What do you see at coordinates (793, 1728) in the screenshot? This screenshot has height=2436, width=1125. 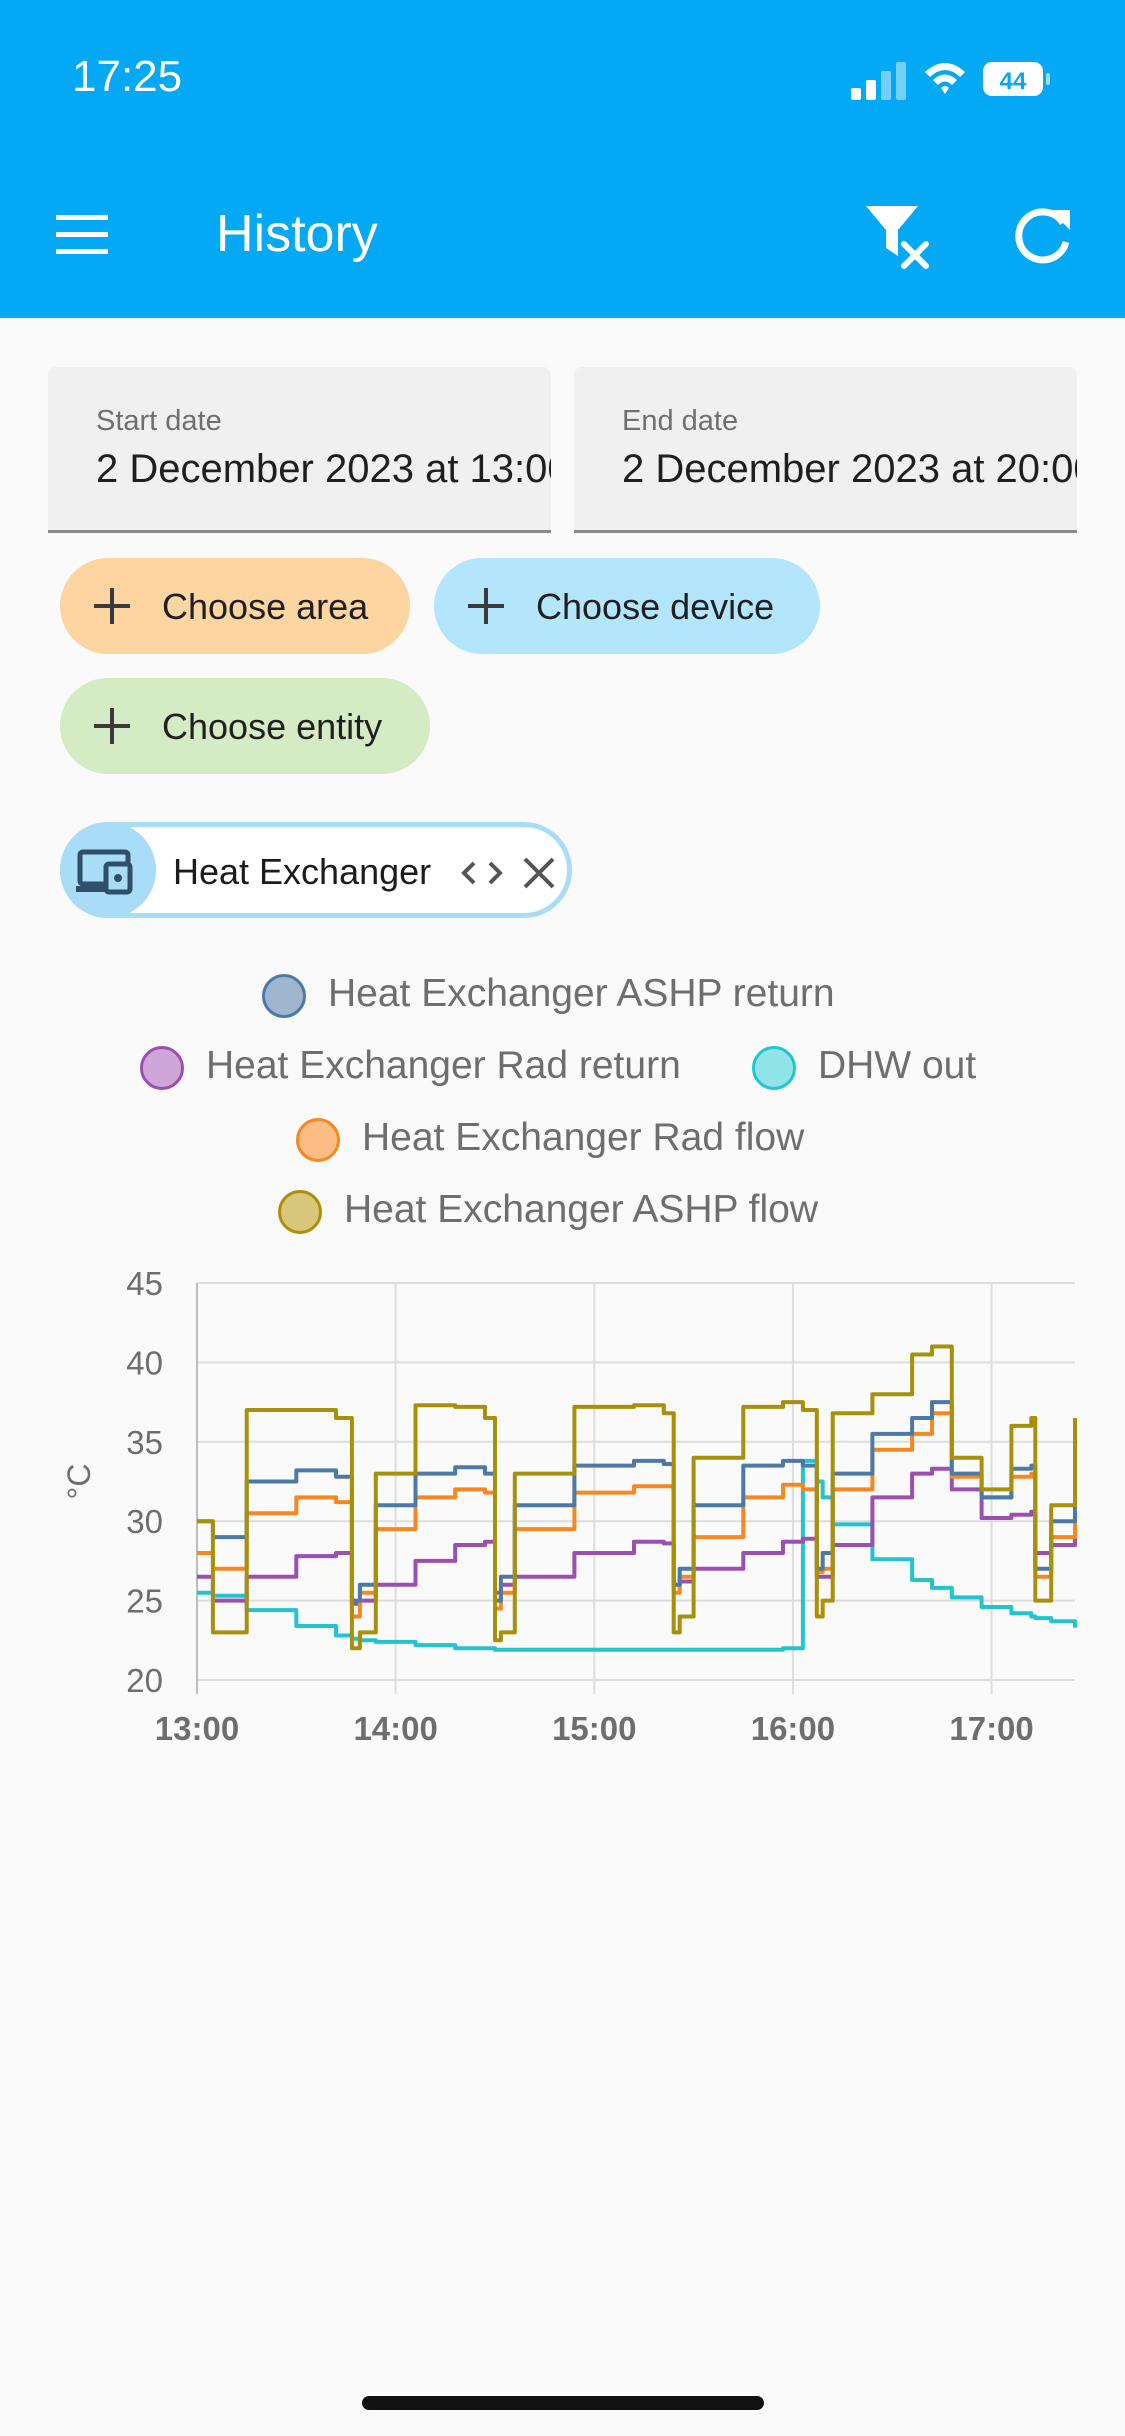 I see `x-tick-label: 16:00` at bounding box center [793, 1728].